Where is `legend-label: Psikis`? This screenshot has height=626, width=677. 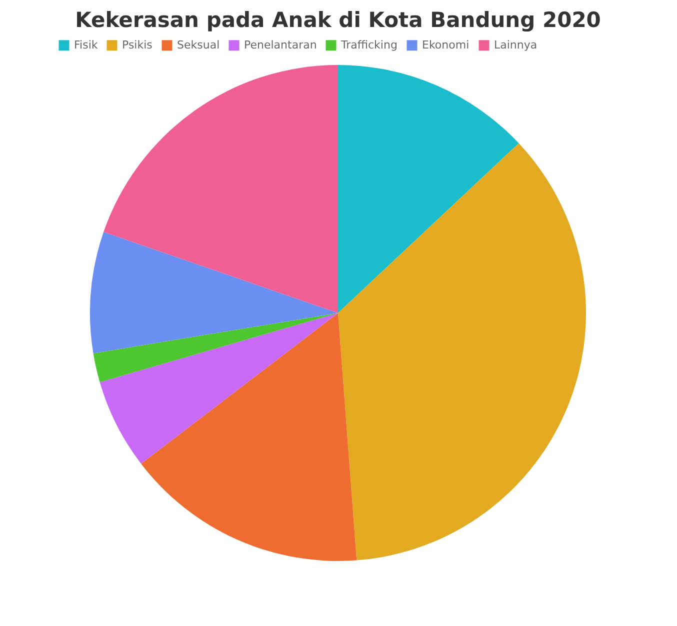 legend-label: Psikis is located at coordinates (137, 45).